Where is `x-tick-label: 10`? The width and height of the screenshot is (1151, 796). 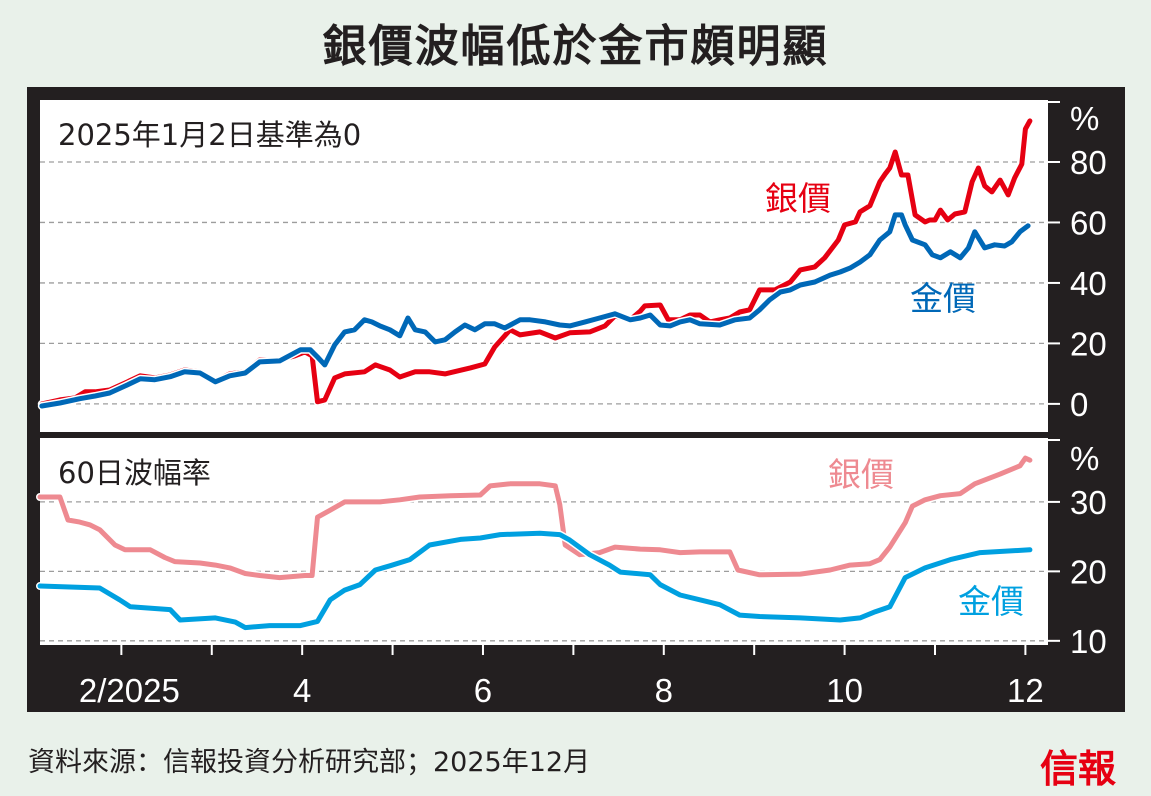
x-tick-label: 10 is located at coordinates (844, 690).